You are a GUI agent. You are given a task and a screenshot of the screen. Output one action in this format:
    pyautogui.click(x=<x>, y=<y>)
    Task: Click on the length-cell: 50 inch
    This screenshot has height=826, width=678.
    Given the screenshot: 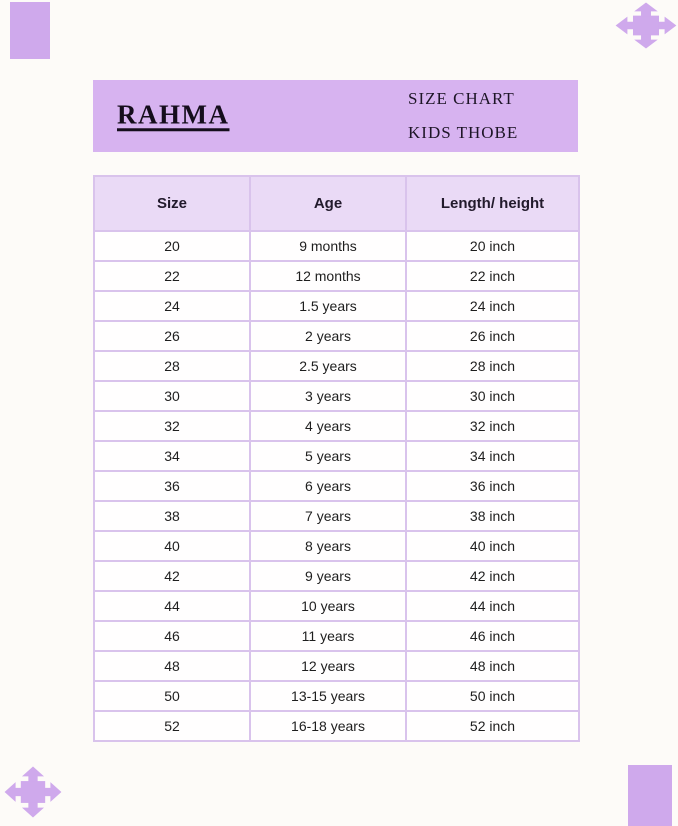 What is the action you would take?
    pyautogui.click(x=492, y=696)
    